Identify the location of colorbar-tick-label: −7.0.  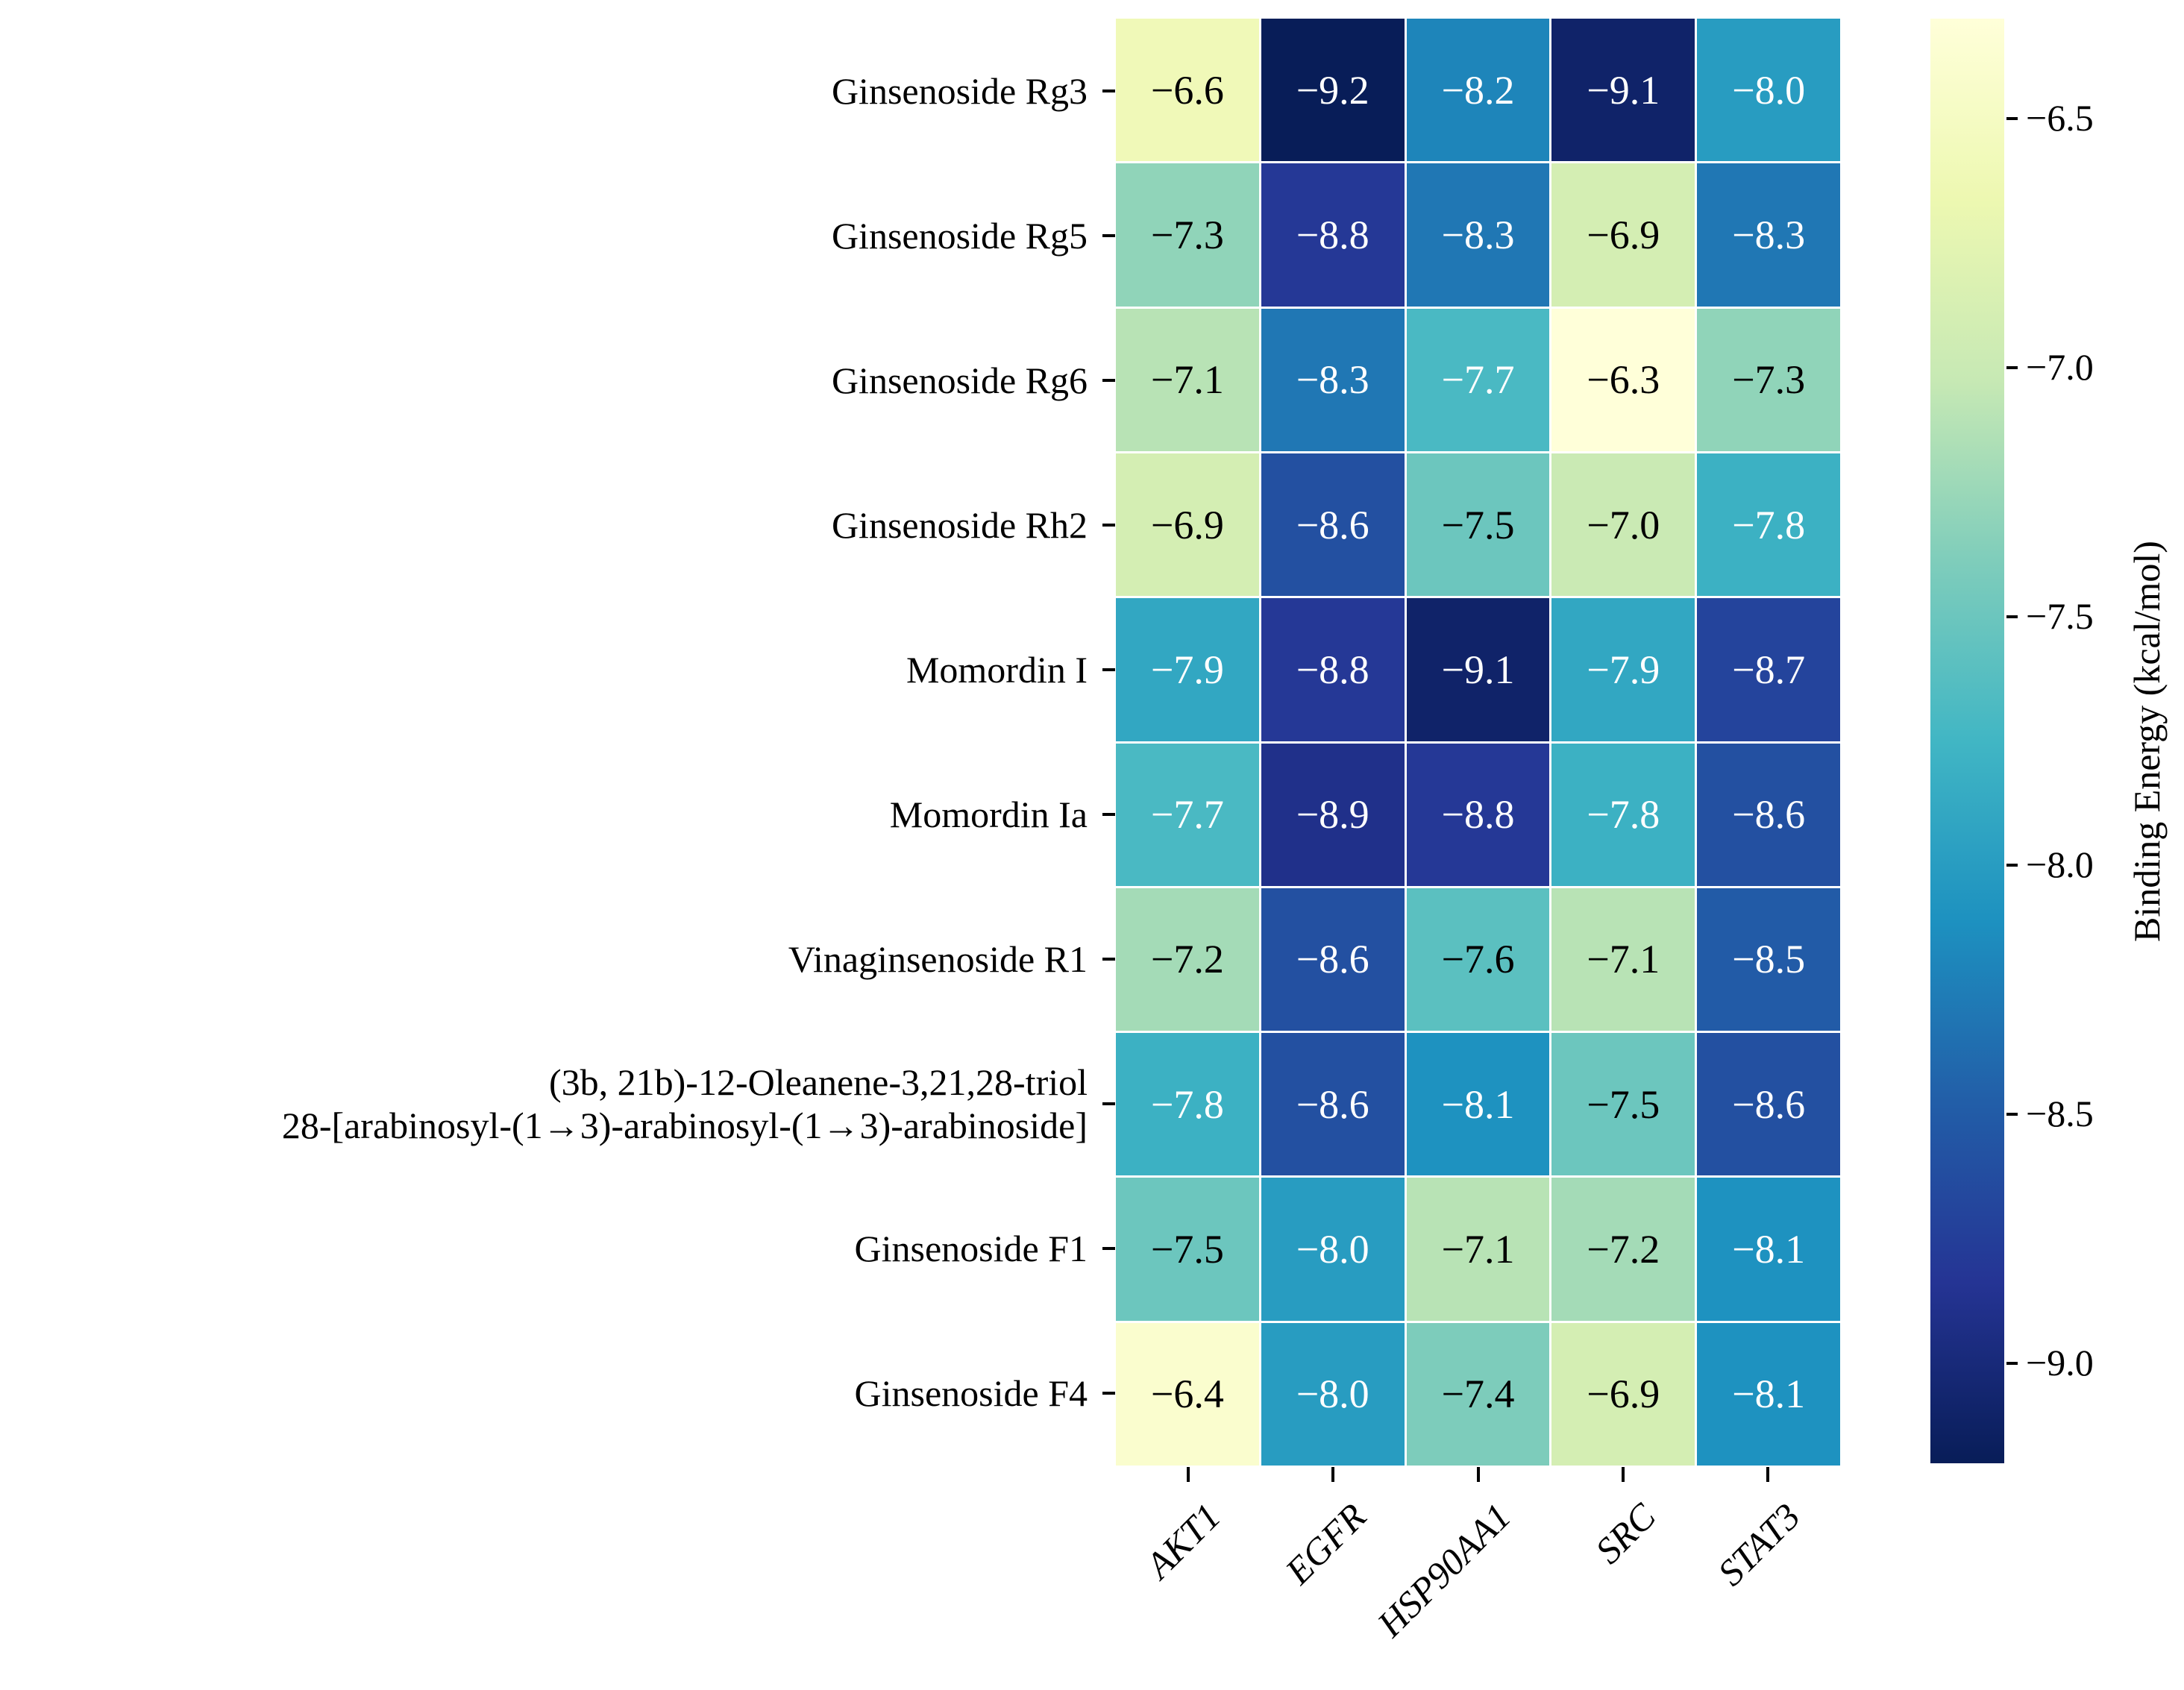
(2060, 366).